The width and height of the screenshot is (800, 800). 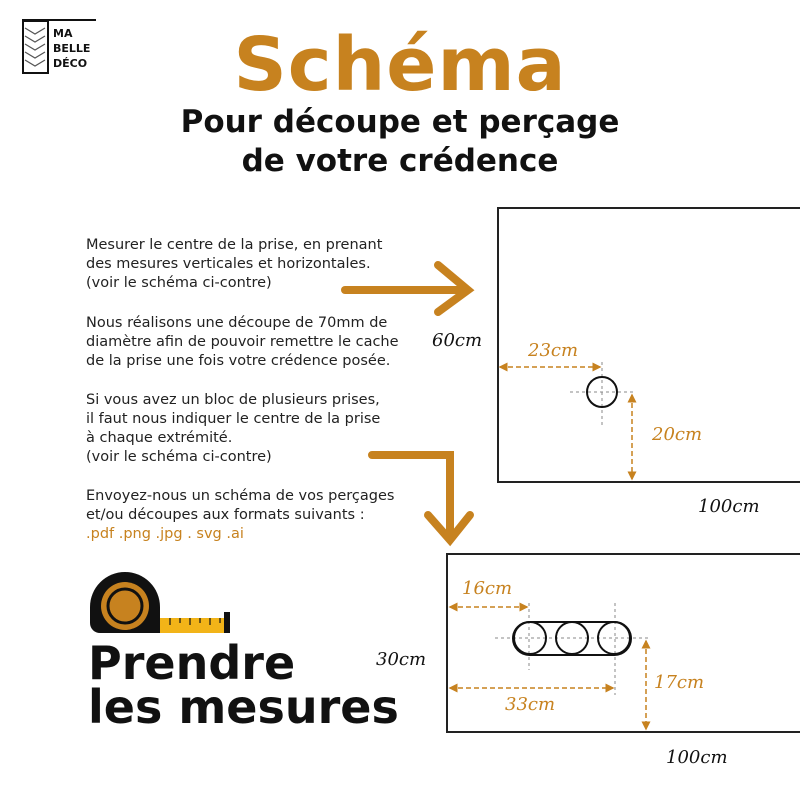 I want to click on logo-pattern-icon, so click(x=59, y=46).